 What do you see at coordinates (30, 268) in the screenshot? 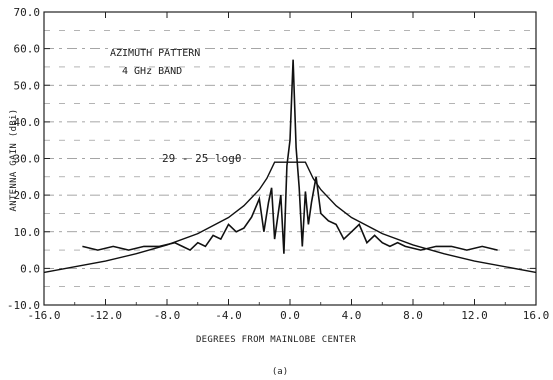
I see `y-tick-label: 0.0` at bounding box center [30, 268].